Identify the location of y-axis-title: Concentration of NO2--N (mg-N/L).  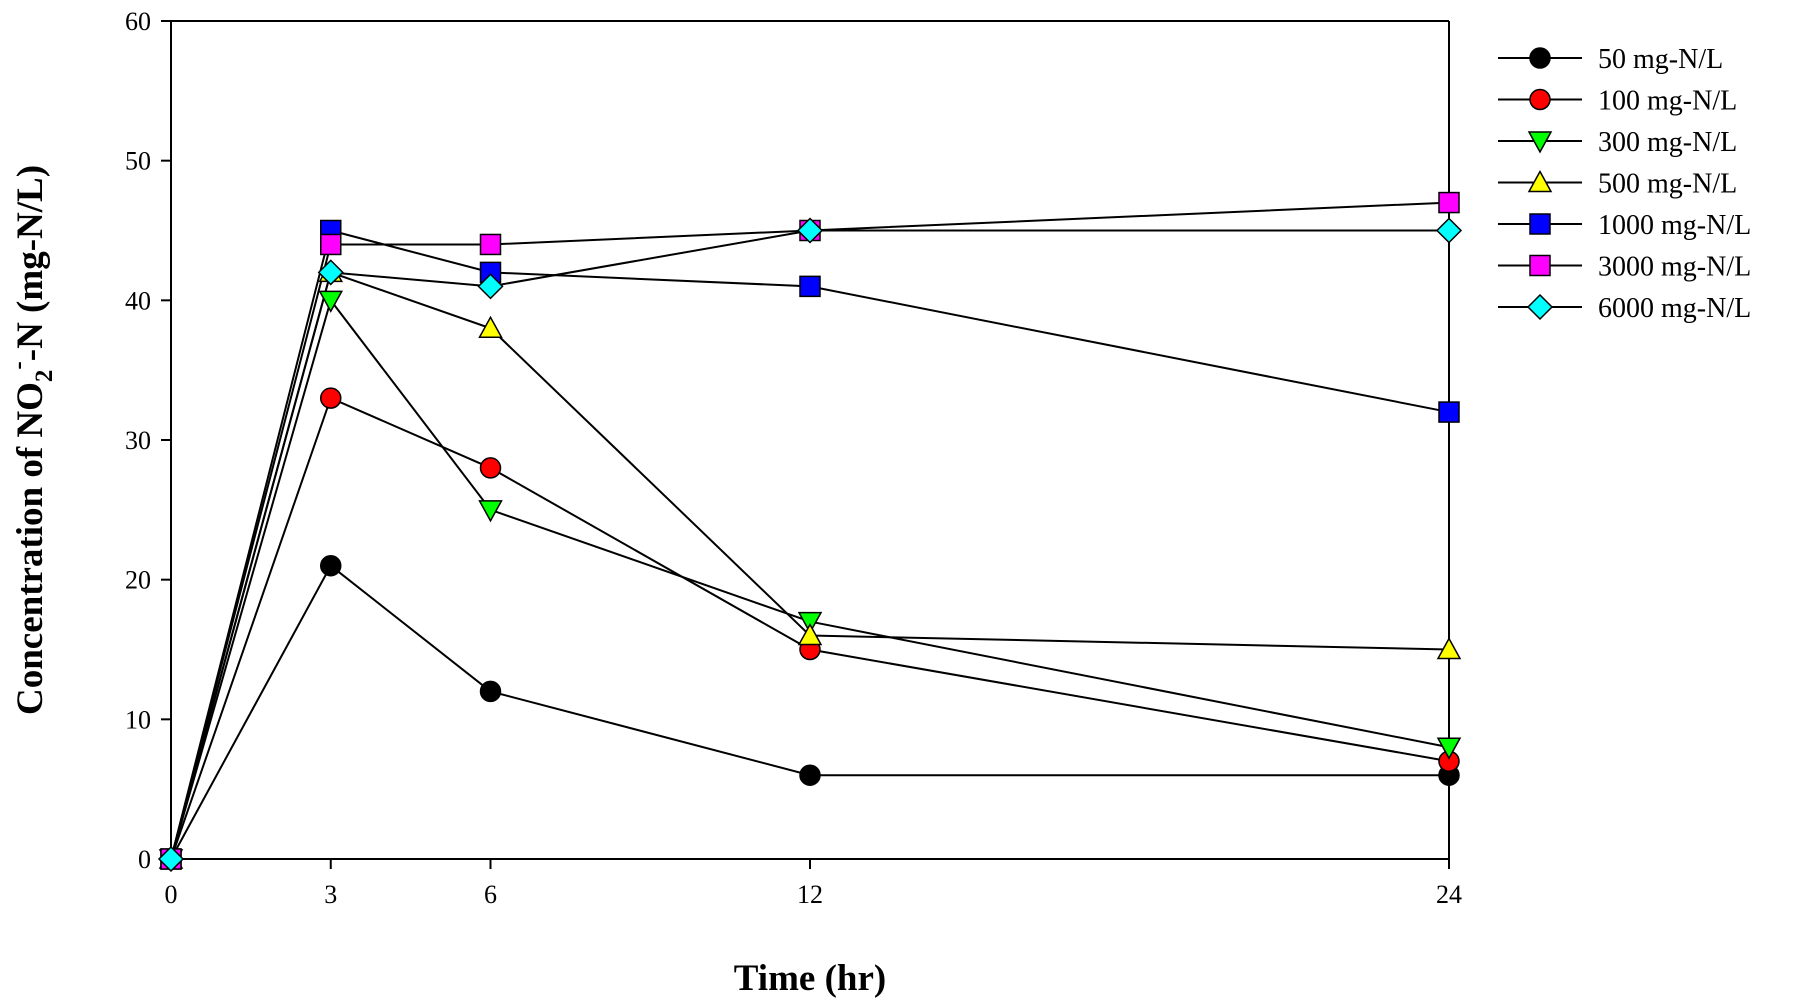
(31, 440).